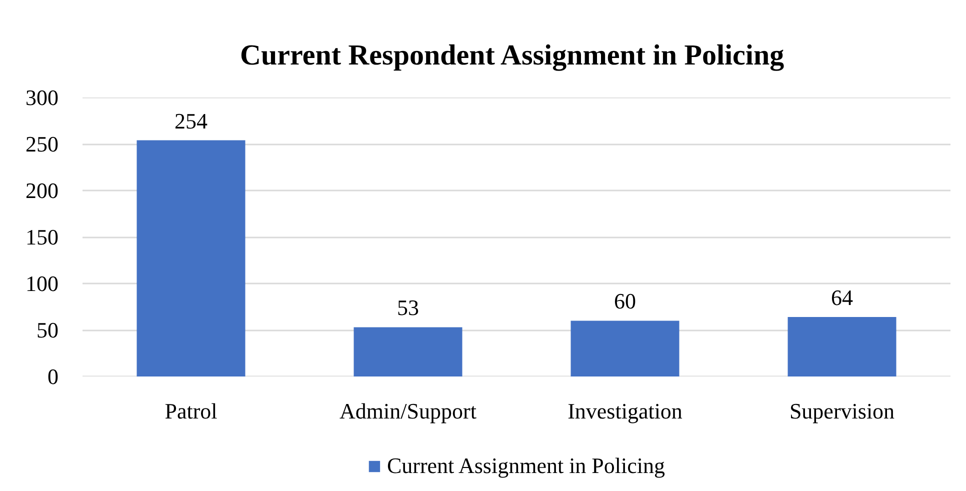  What do you see at coordinates (842, 297) in the screenshot?
I see `data-label: 64` at bounding box center [842, 297].